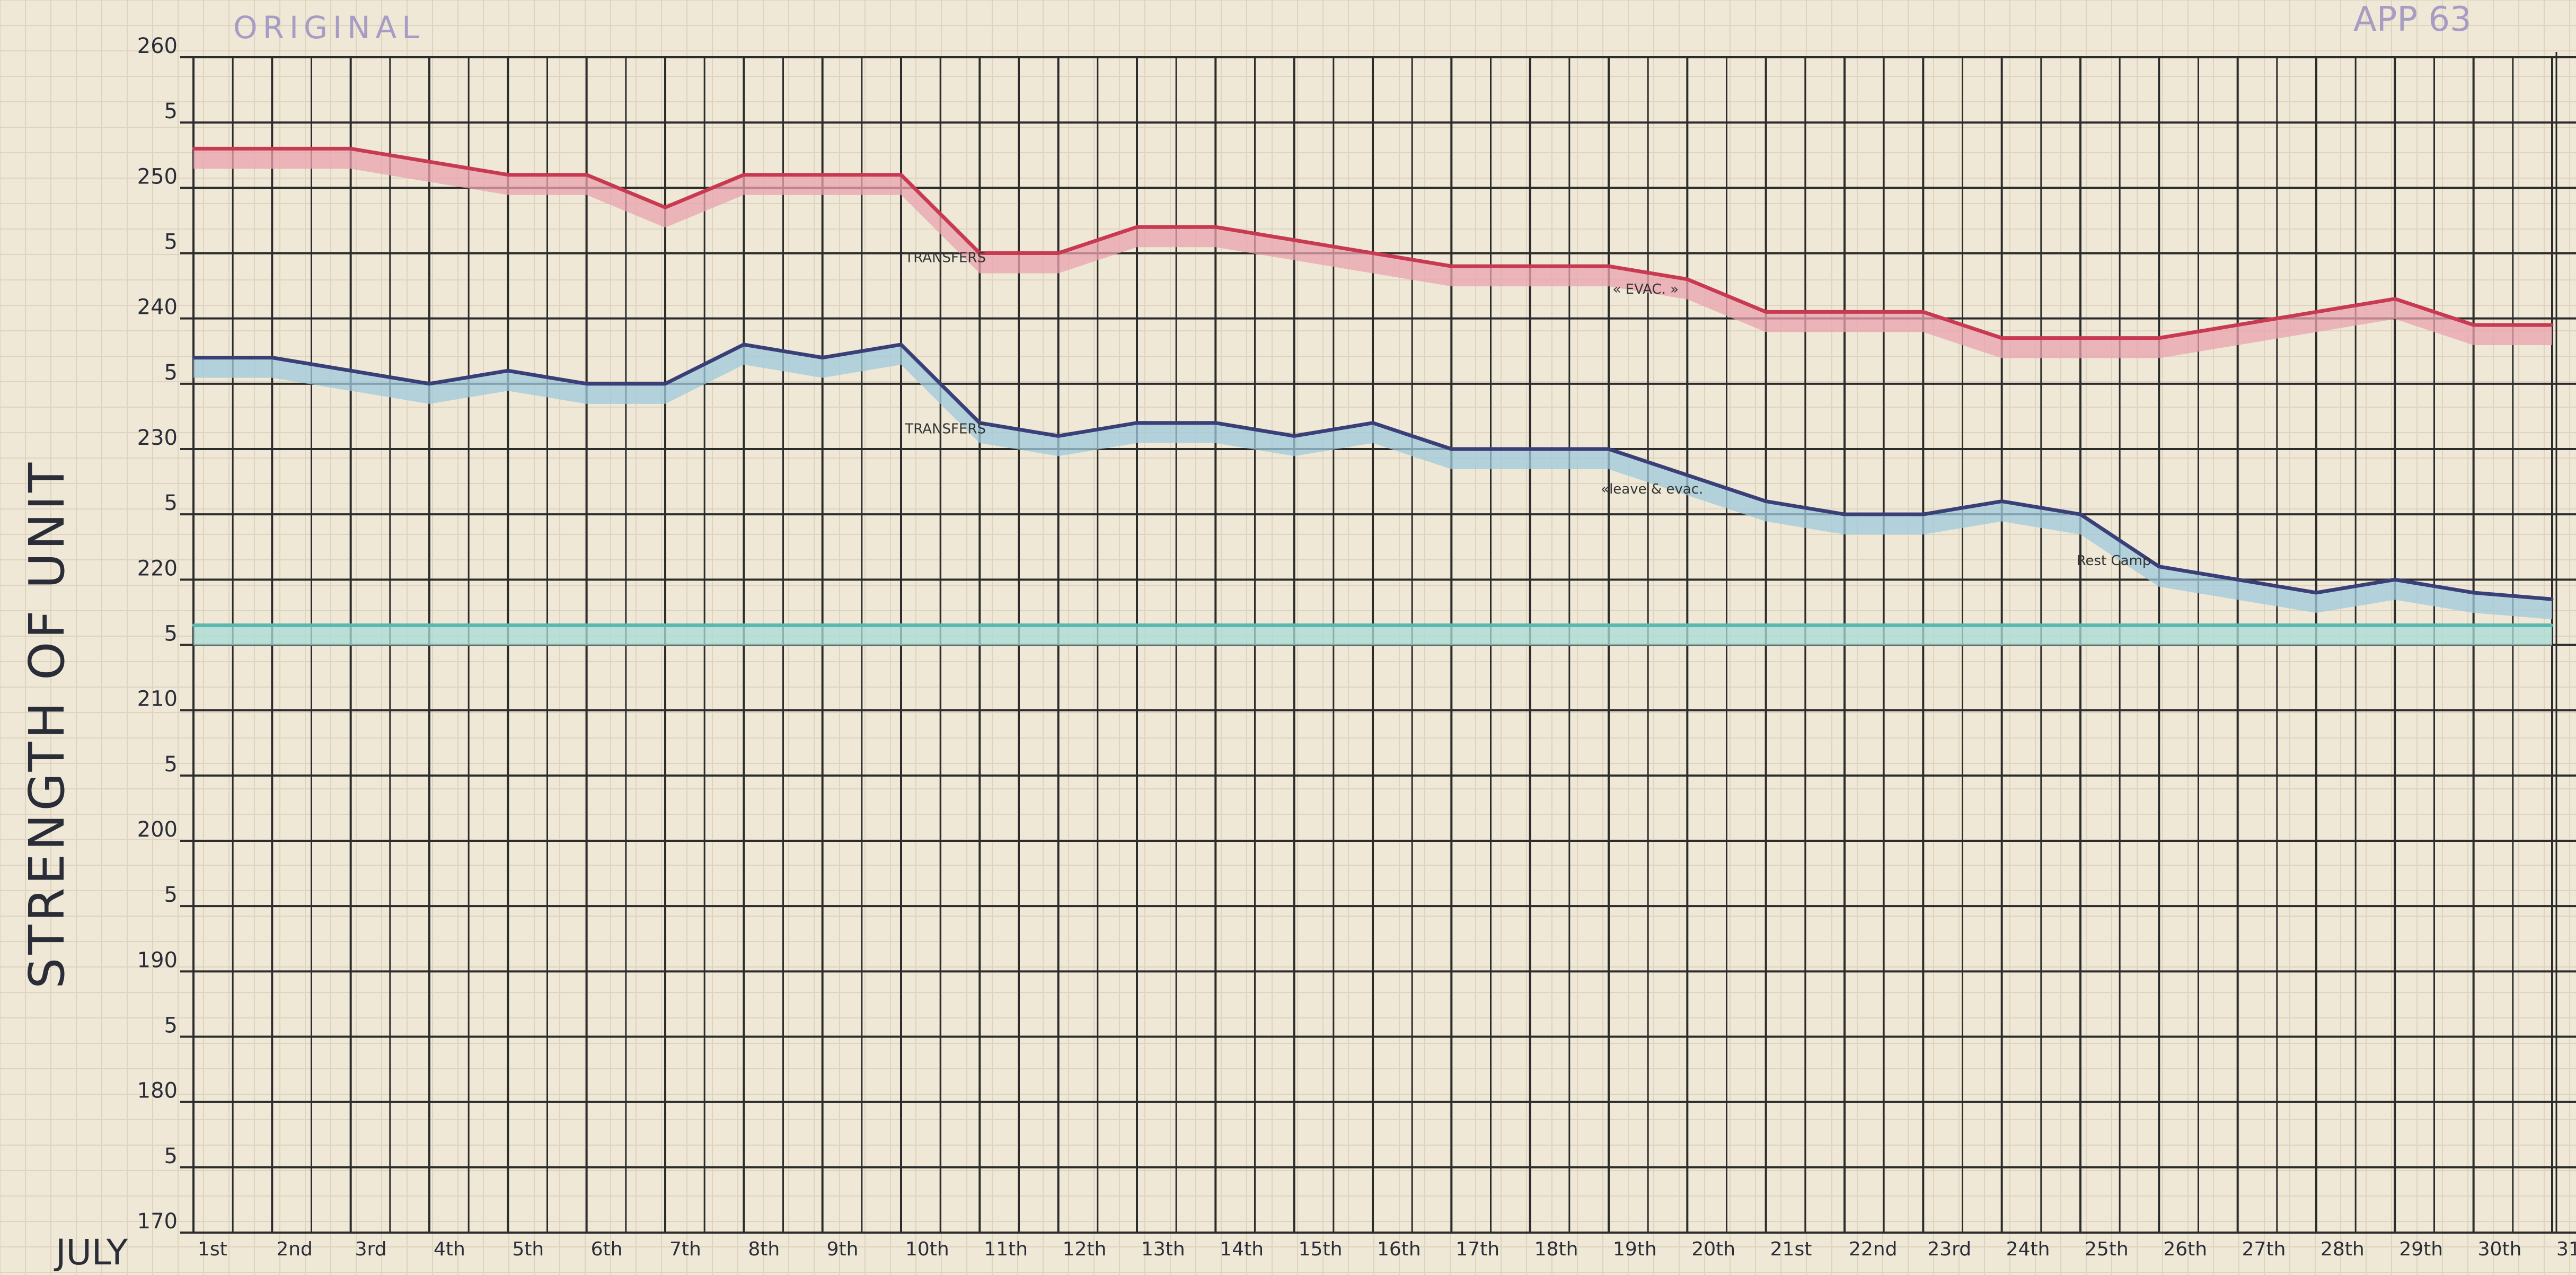 Image resolution: width=2576 pixels, height=1275 pixels. I want to click on x-tick-label: 16th, so click(1399, 1249).